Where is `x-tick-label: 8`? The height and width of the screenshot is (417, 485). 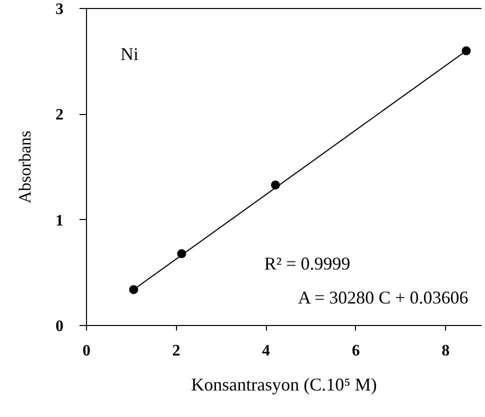 x-tick-label: 8 is located at coordinates (446, 351).